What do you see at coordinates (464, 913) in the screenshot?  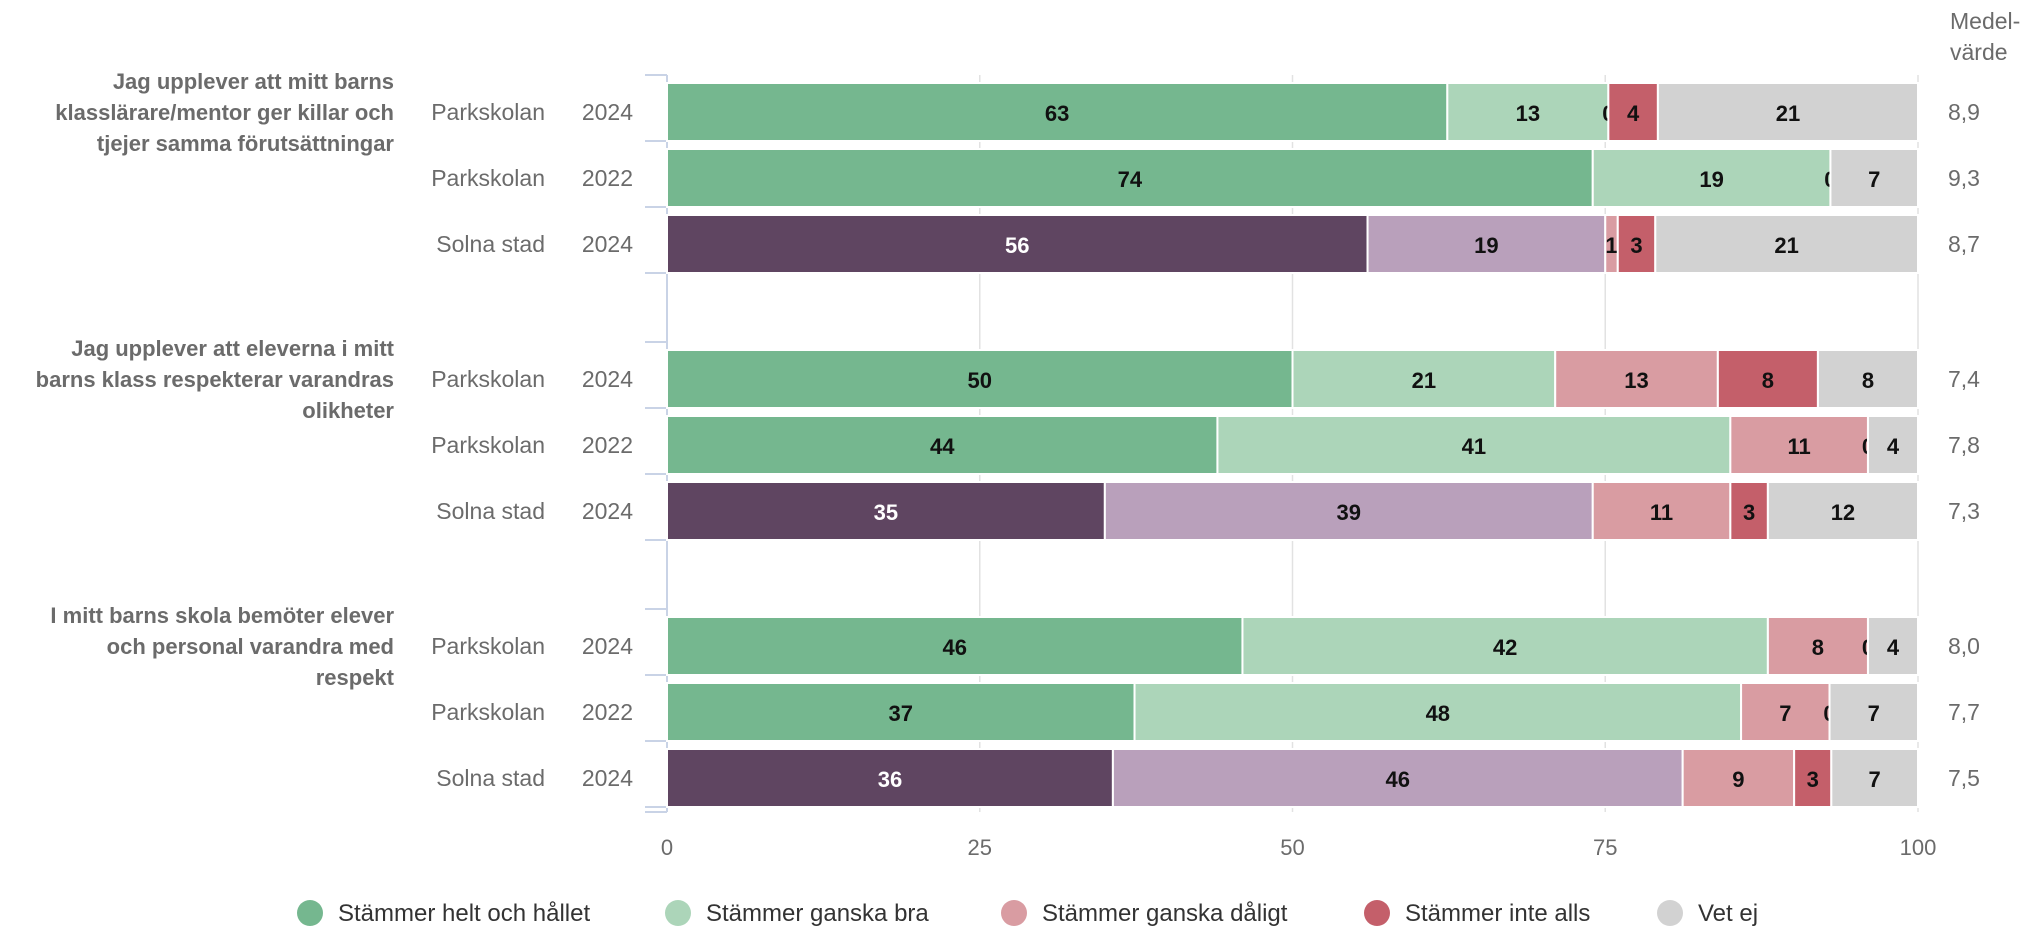 I see `legend-label: Stämmer helt och hållet` at bounding box center [464, 913].